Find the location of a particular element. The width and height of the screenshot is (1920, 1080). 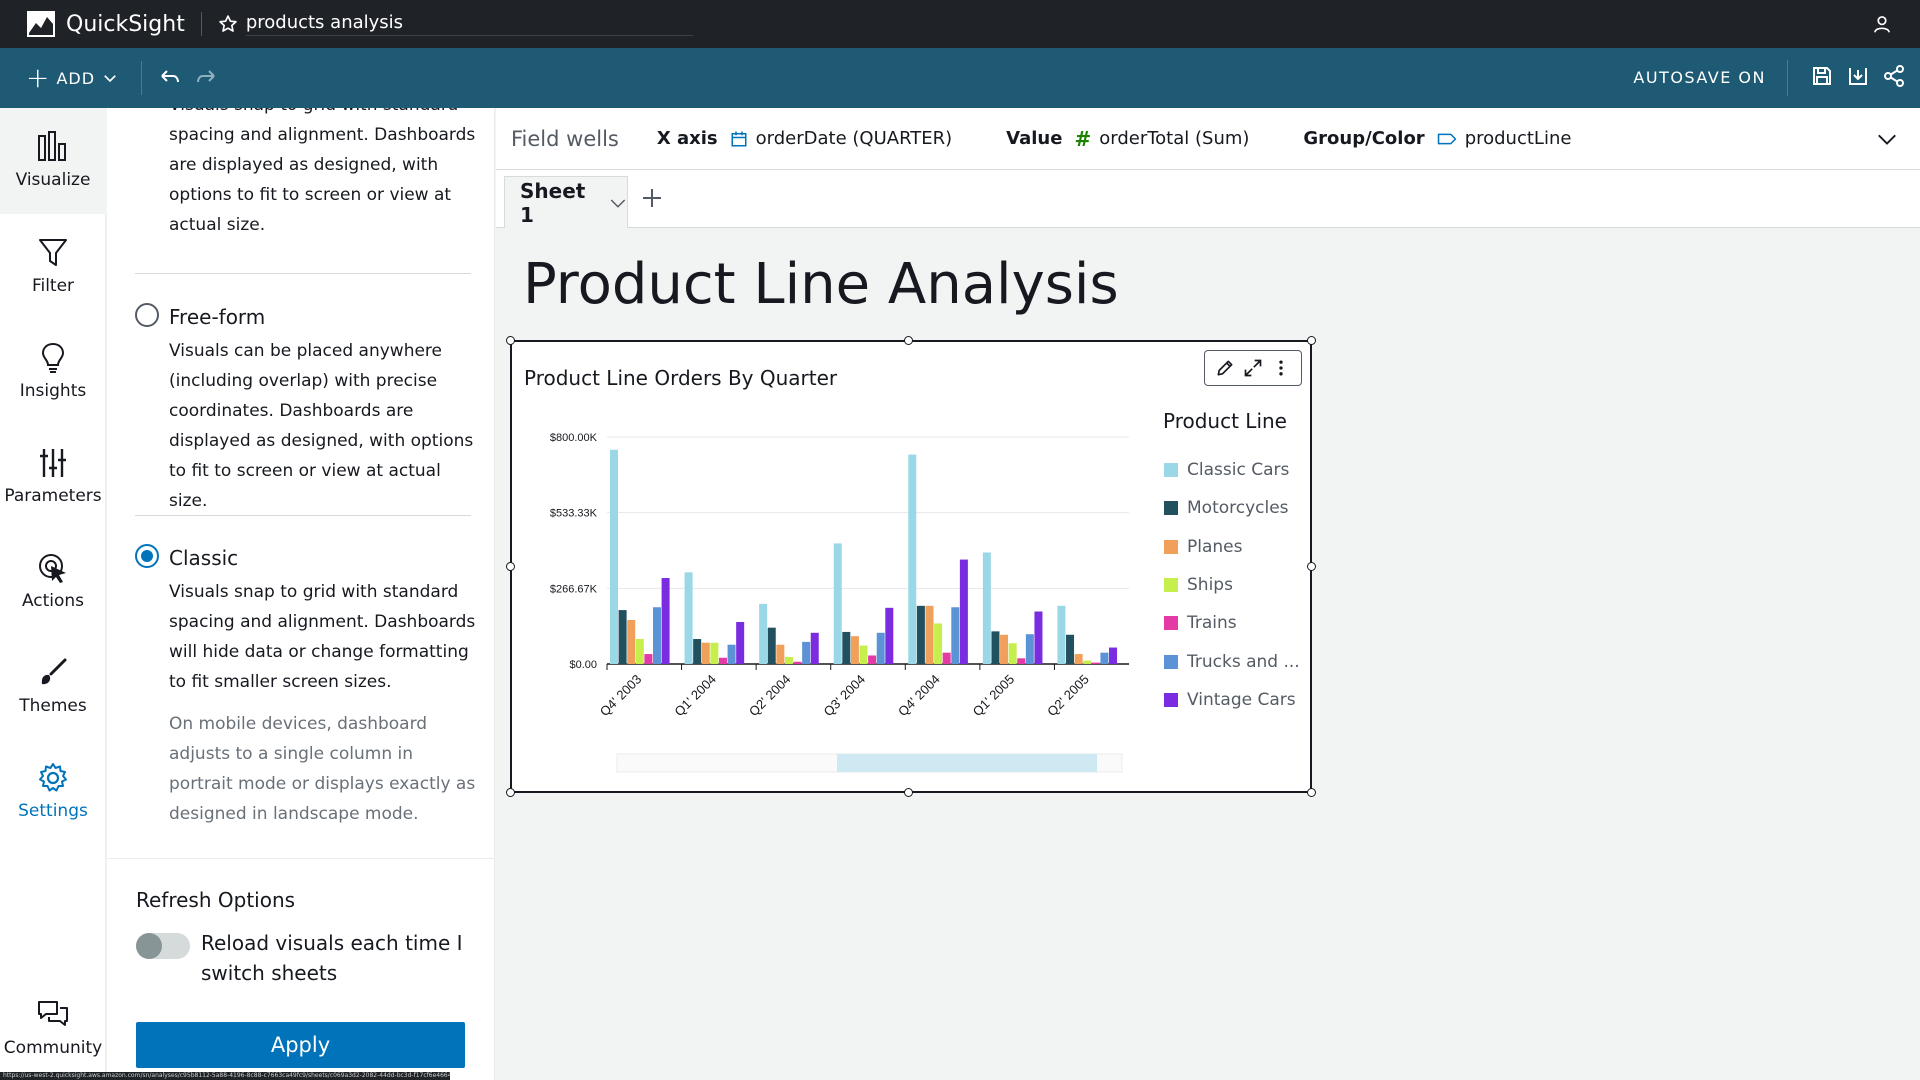

redo-icon is located at coordinates (206, 78).